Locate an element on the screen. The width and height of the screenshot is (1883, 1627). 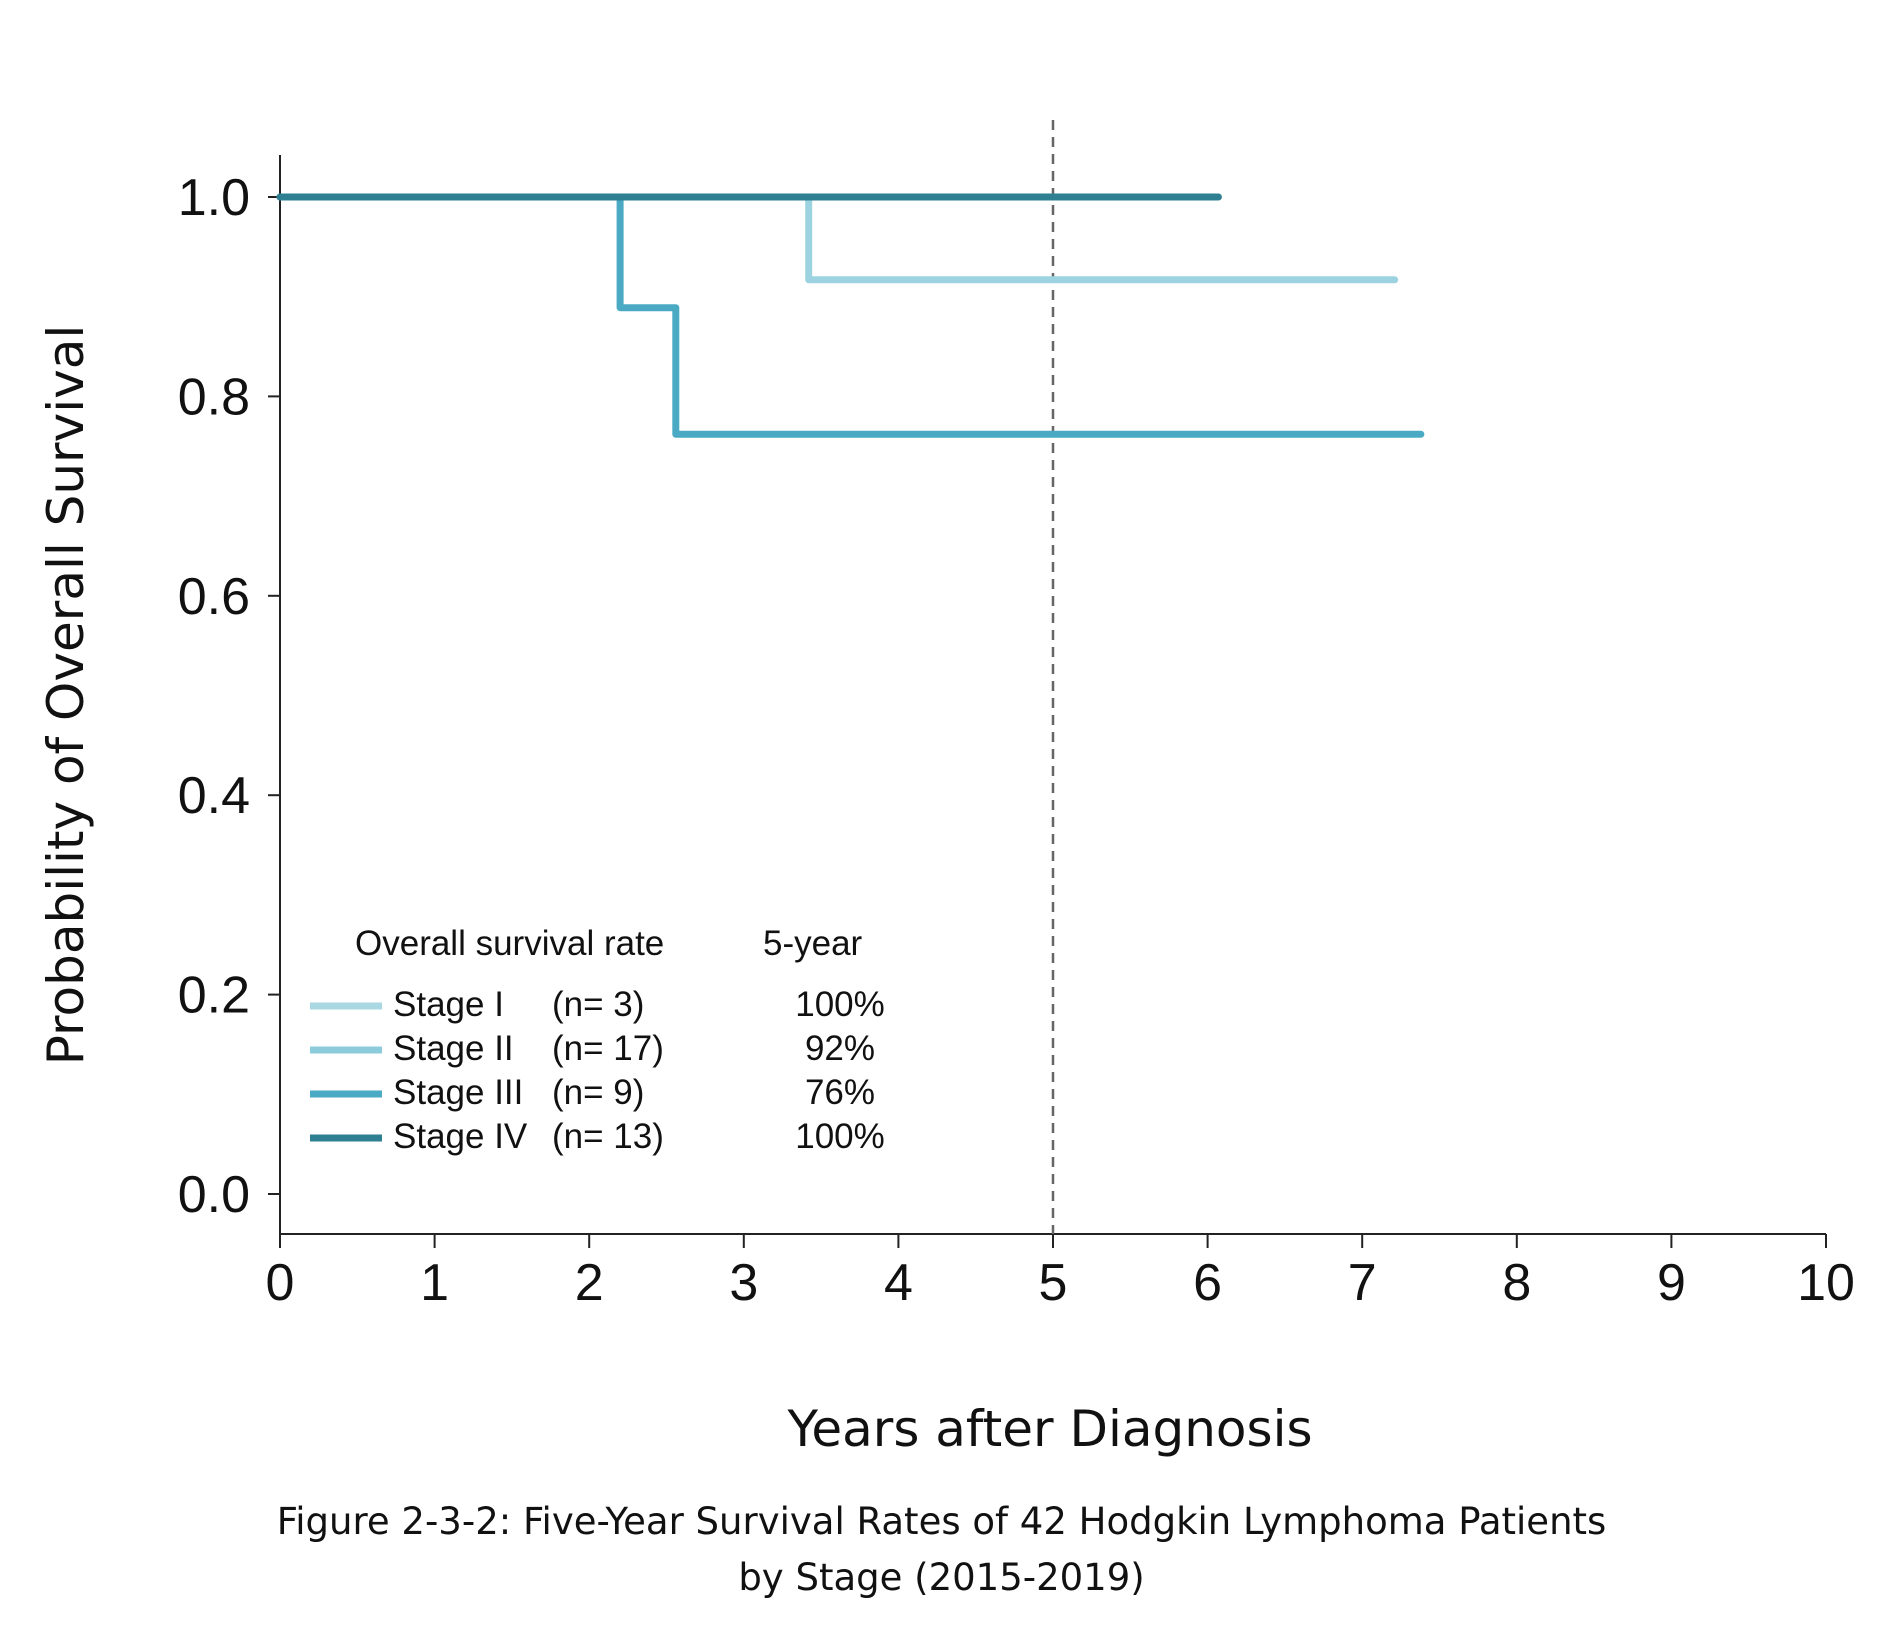
legend-rate-stage-ii: 92% is located at coordinates (840, 1048).